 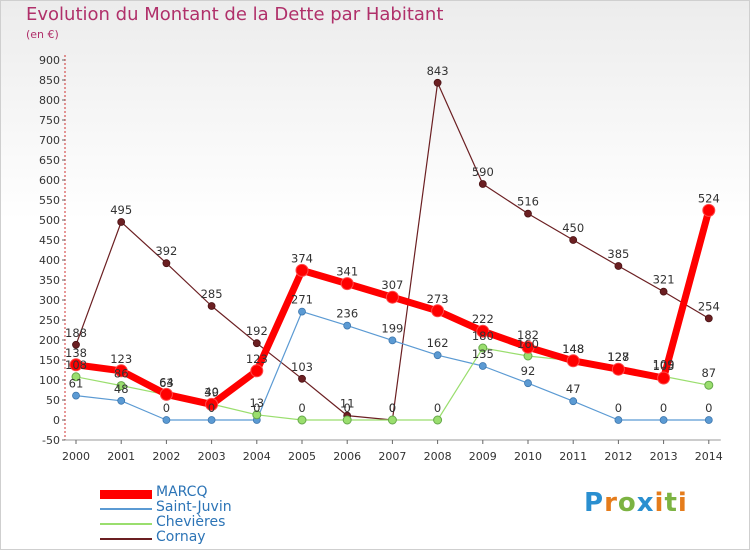 I want to click on data-label-marcq: 39, so click(x=211, y=392).